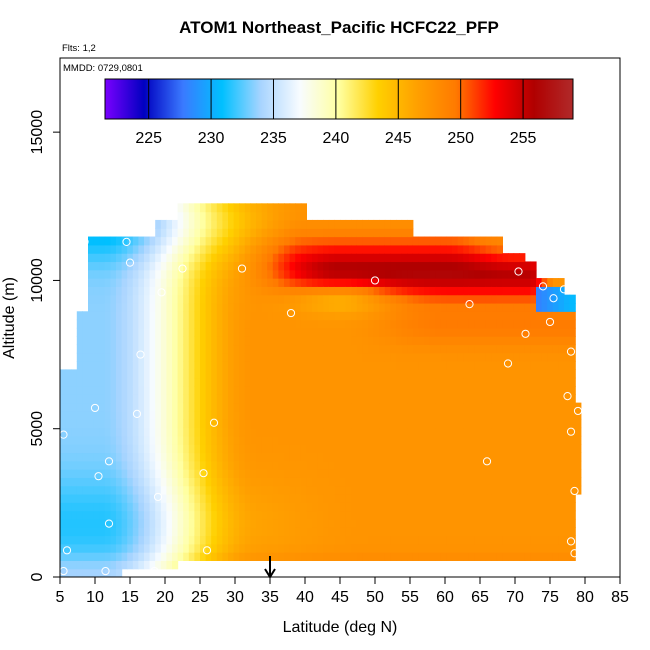 Image resolution: width=650 pixels, height=650 pixels. What do you see at coordinates (64, 434) in the screenshot?
I see `sample-point` at bounding box center [64, 434].